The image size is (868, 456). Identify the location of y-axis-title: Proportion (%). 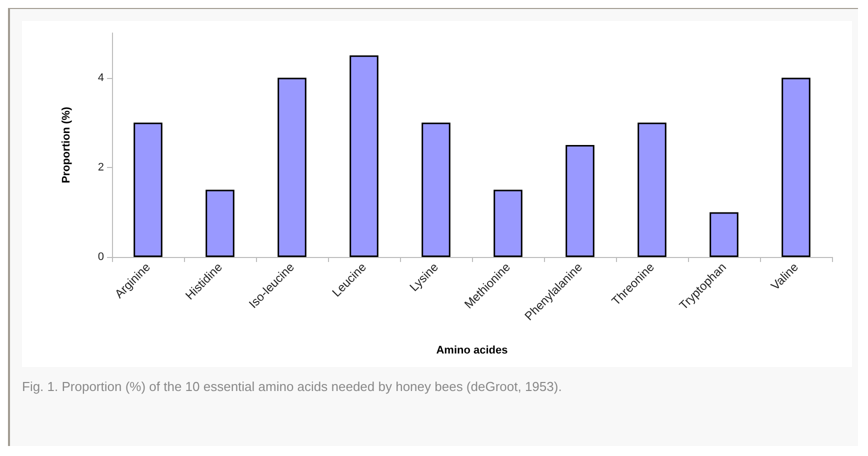
(66, 145).